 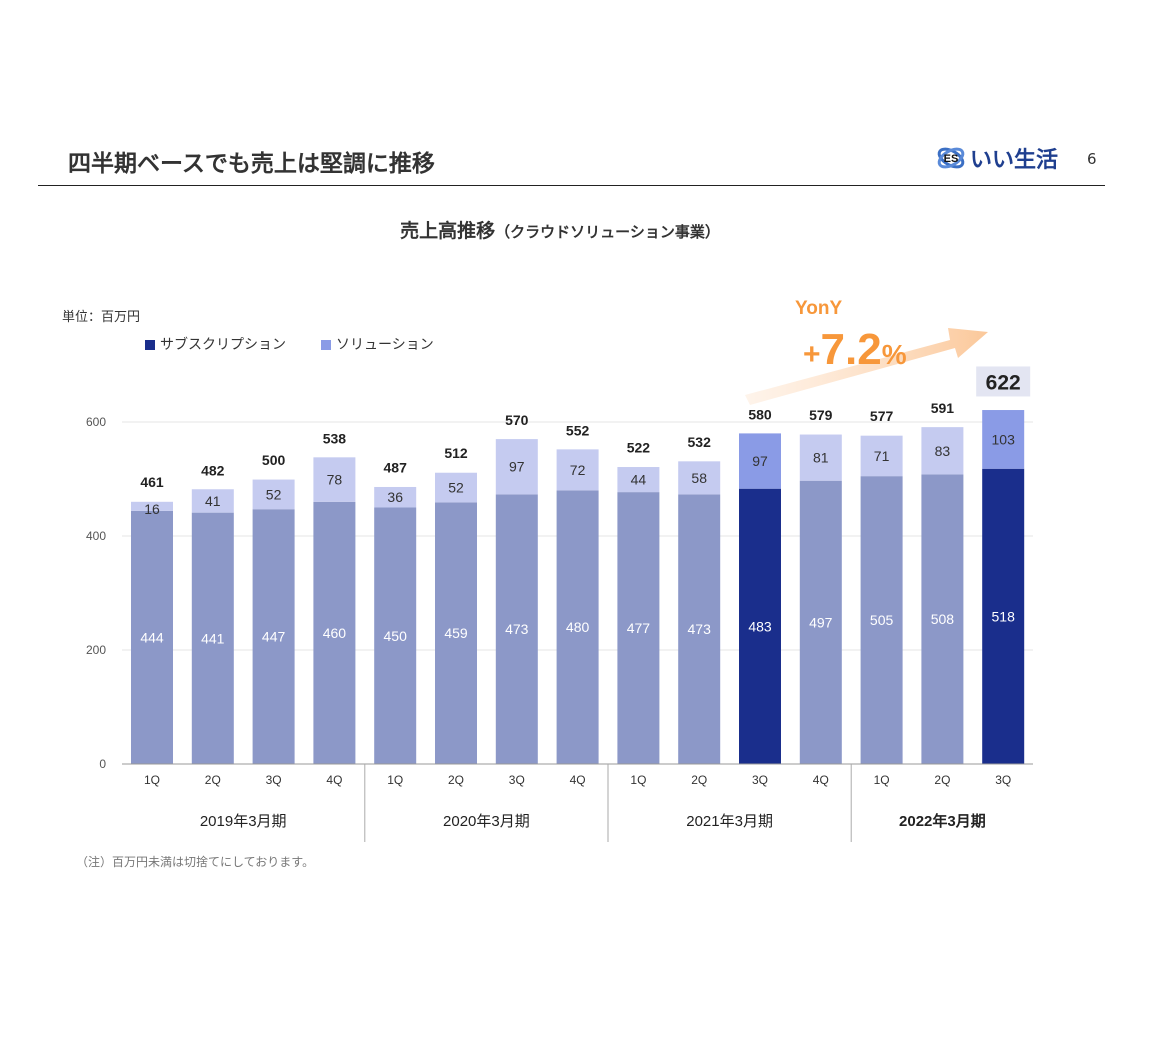 I want to click on solution-value-label: 52, so click(x=456, y=488).